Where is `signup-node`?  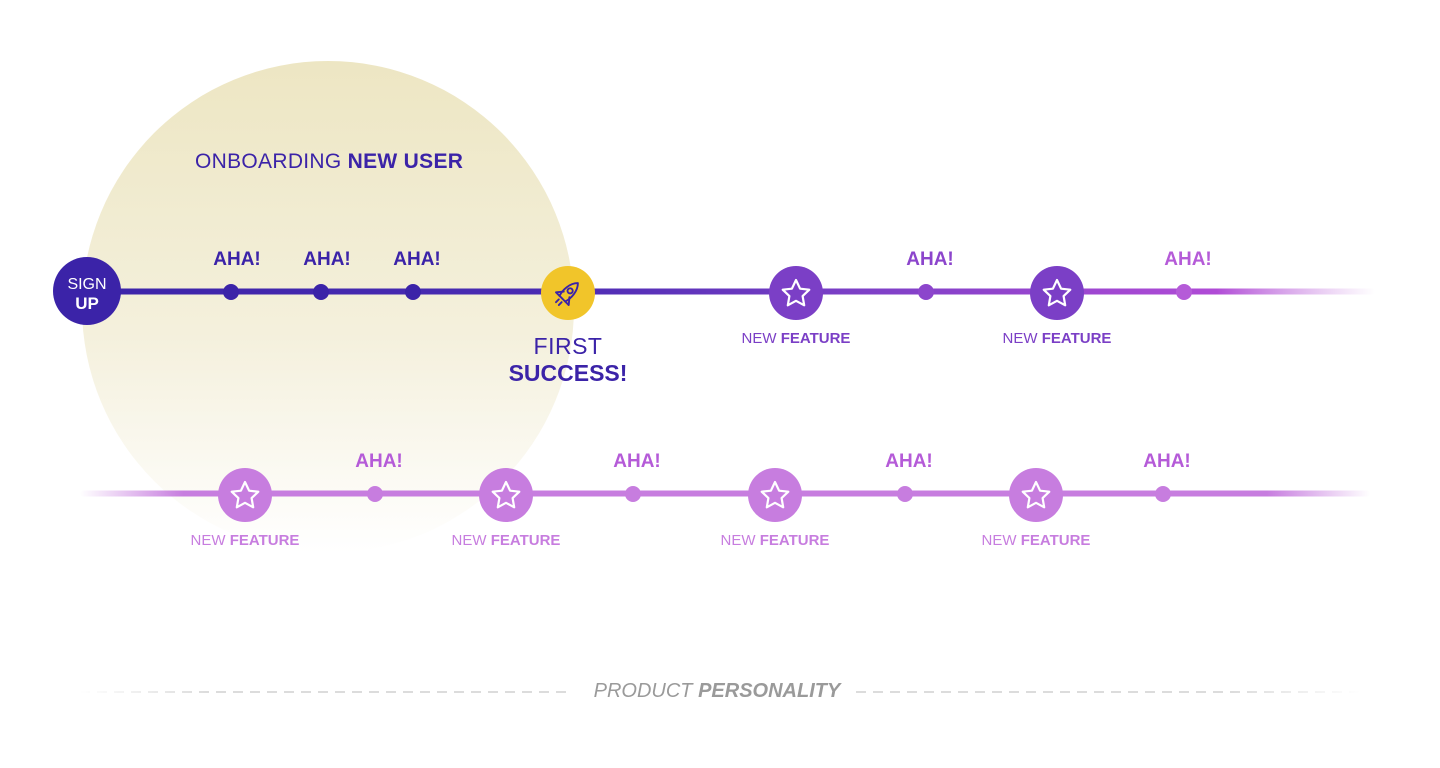
signup-node is located at coordinates (87, 291).